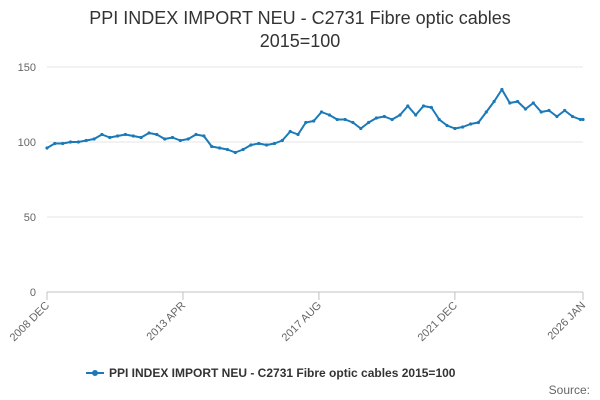 The height and width of the screenshot is (400, 600). What do you see at coordinates (27, 143) in the screenshot?
I see `y-tick-label: 100` at bounding box center [27, 143].